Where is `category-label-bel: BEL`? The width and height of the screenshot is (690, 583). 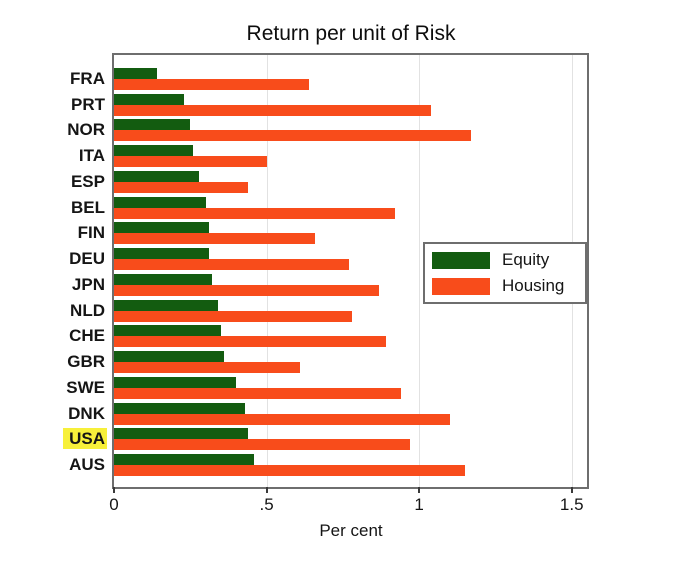
category-label-bel: BEL is located at coordinates (88, 207).